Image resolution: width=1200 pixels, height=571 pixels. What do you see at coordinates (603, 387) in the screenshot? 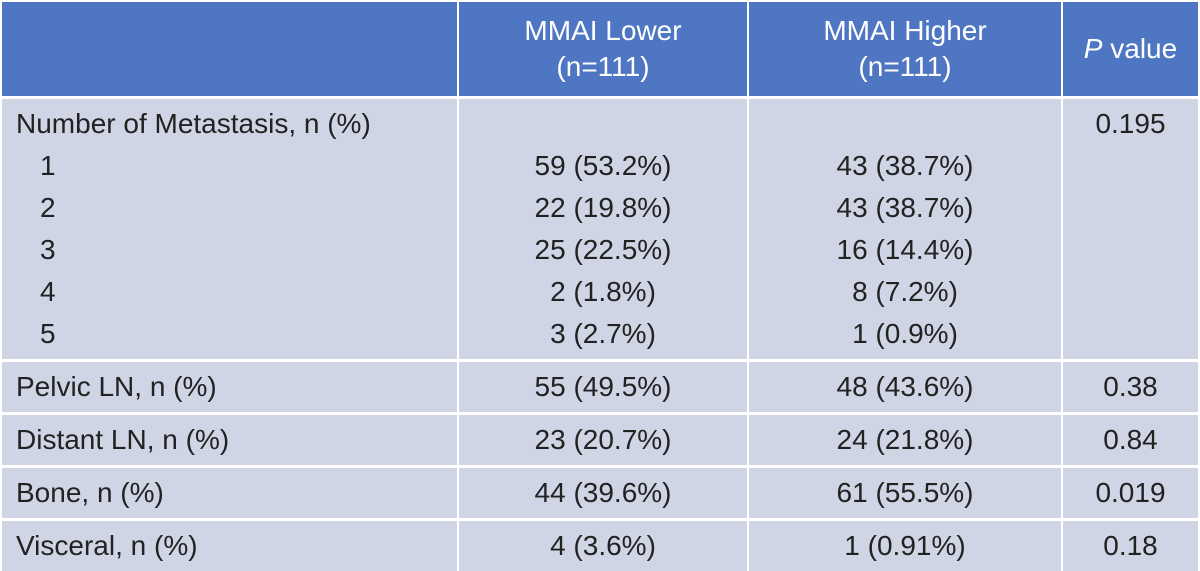
I see `row-lower-value: 55 (49.5%)` at bounding box center [603, 387].